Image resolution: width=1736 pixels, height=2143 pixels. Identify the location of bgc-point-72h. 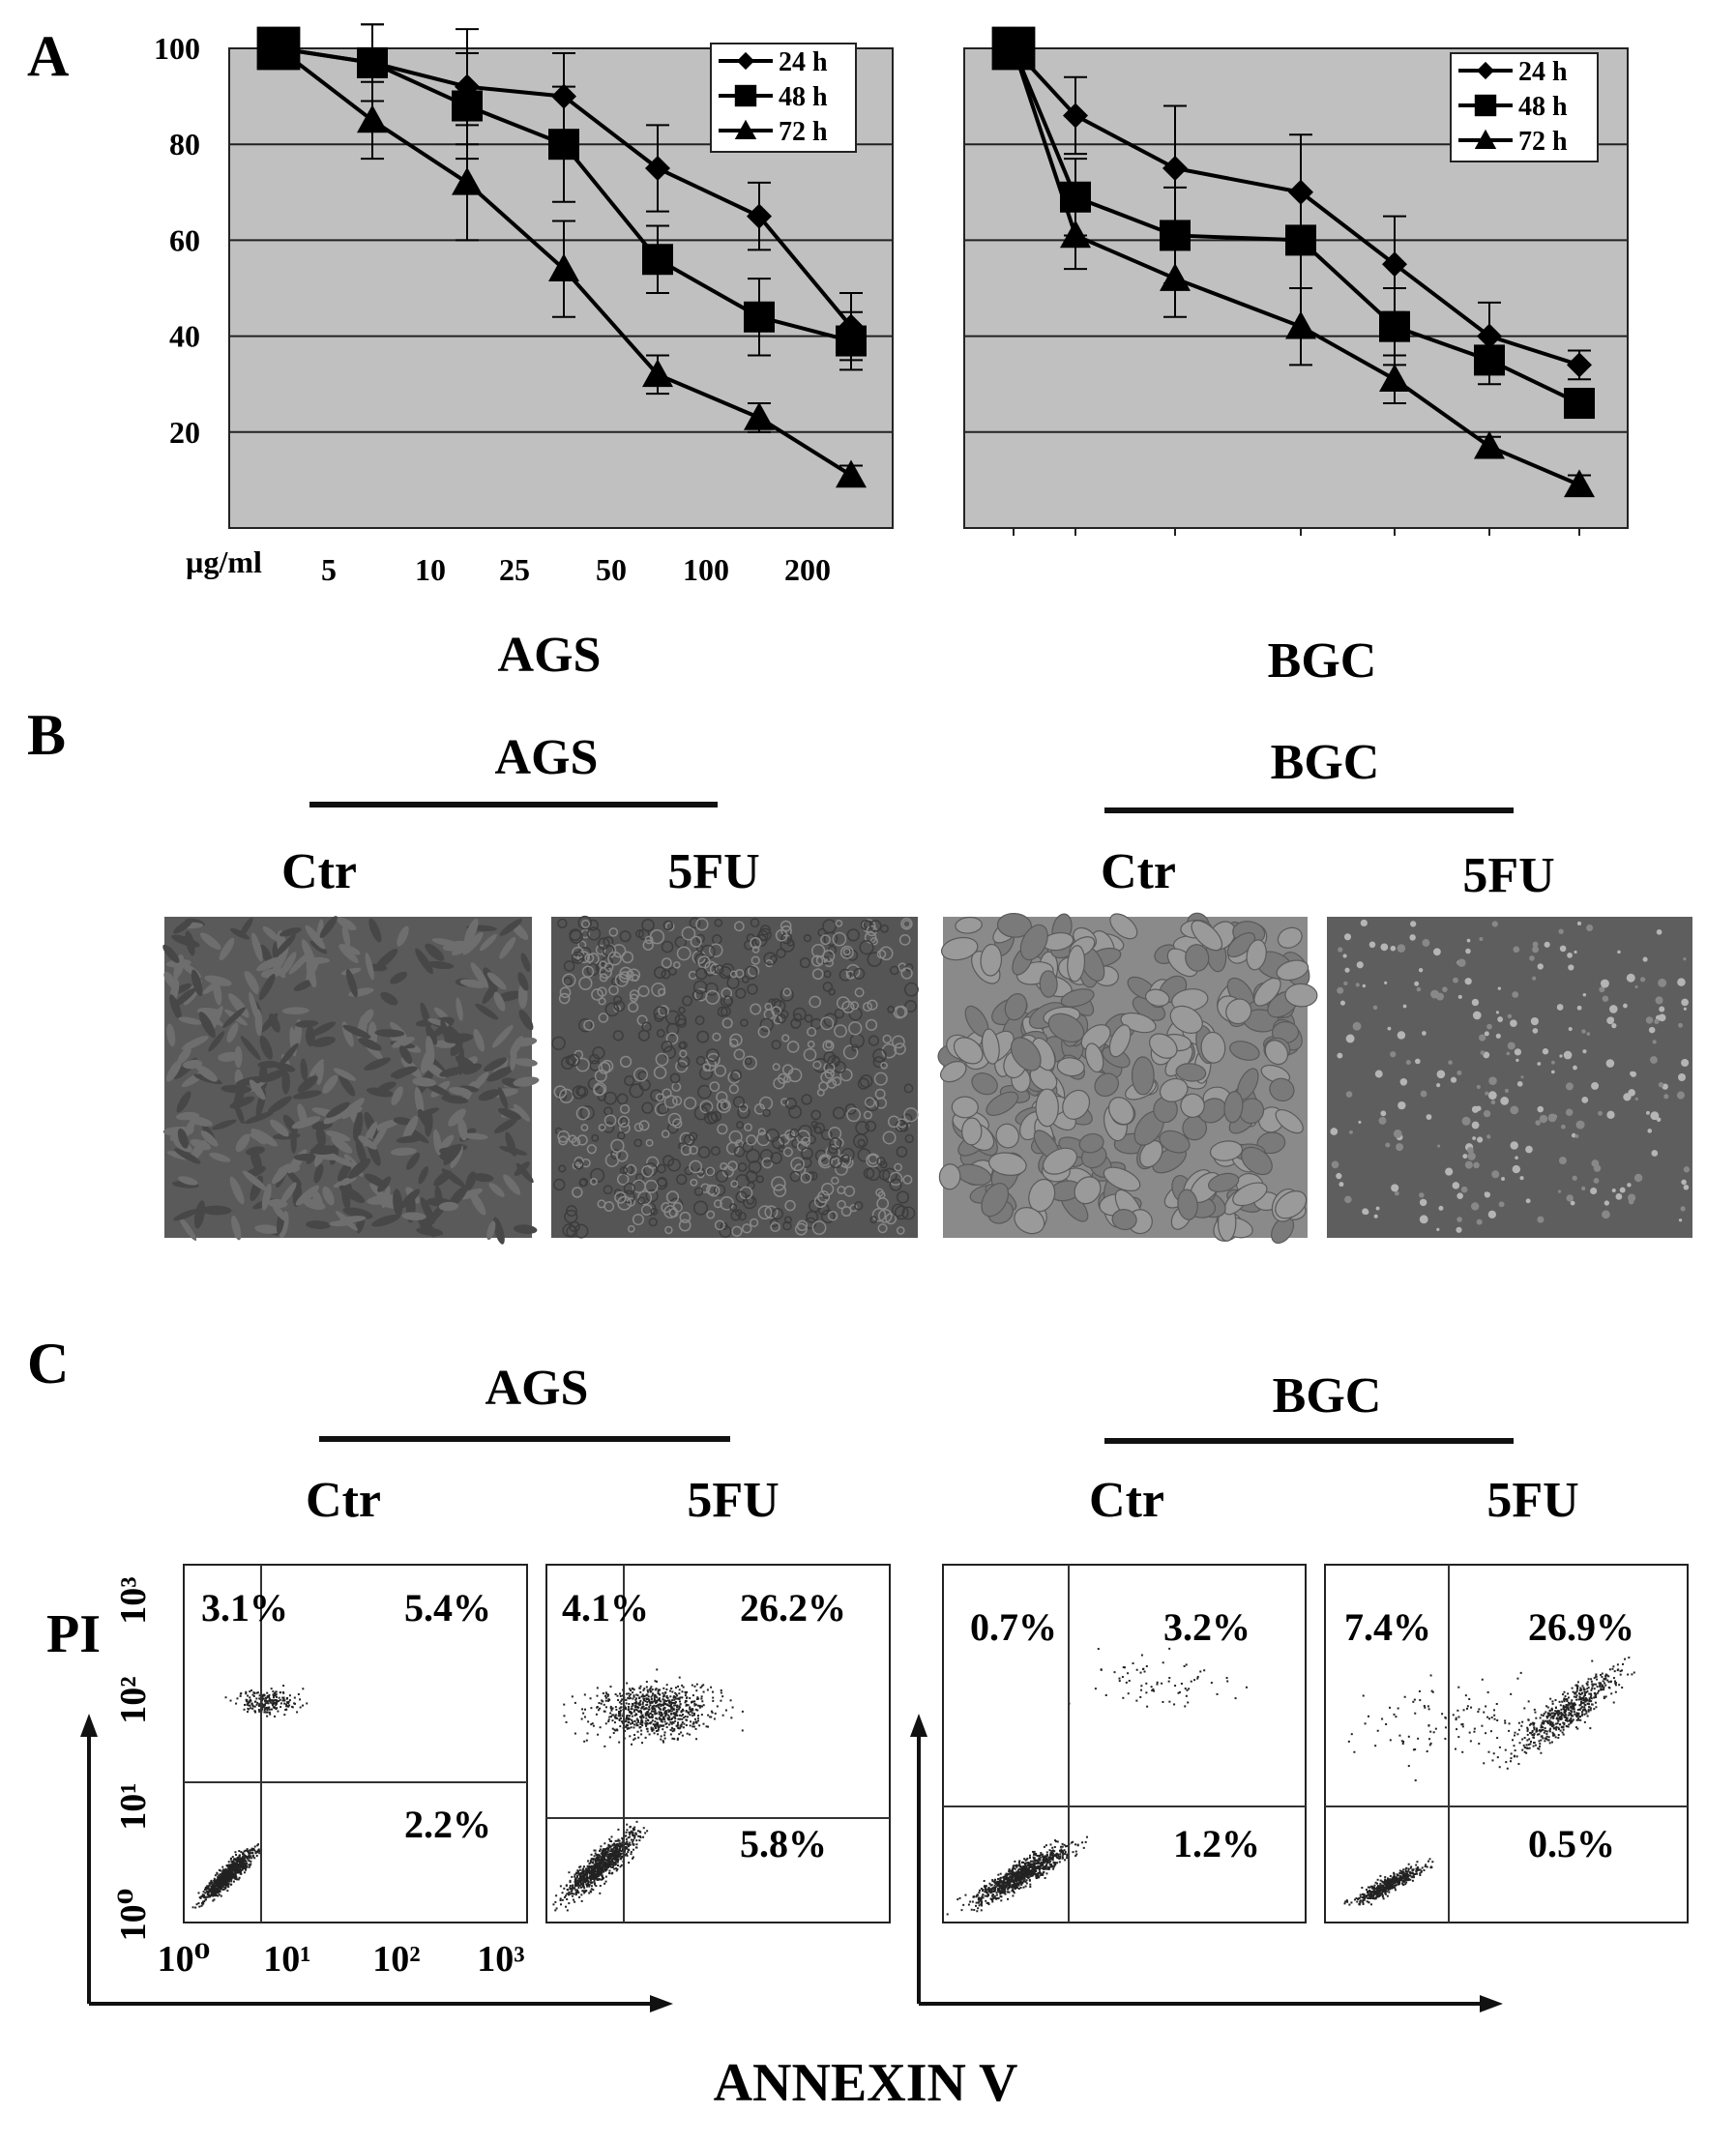
(1579, 483).